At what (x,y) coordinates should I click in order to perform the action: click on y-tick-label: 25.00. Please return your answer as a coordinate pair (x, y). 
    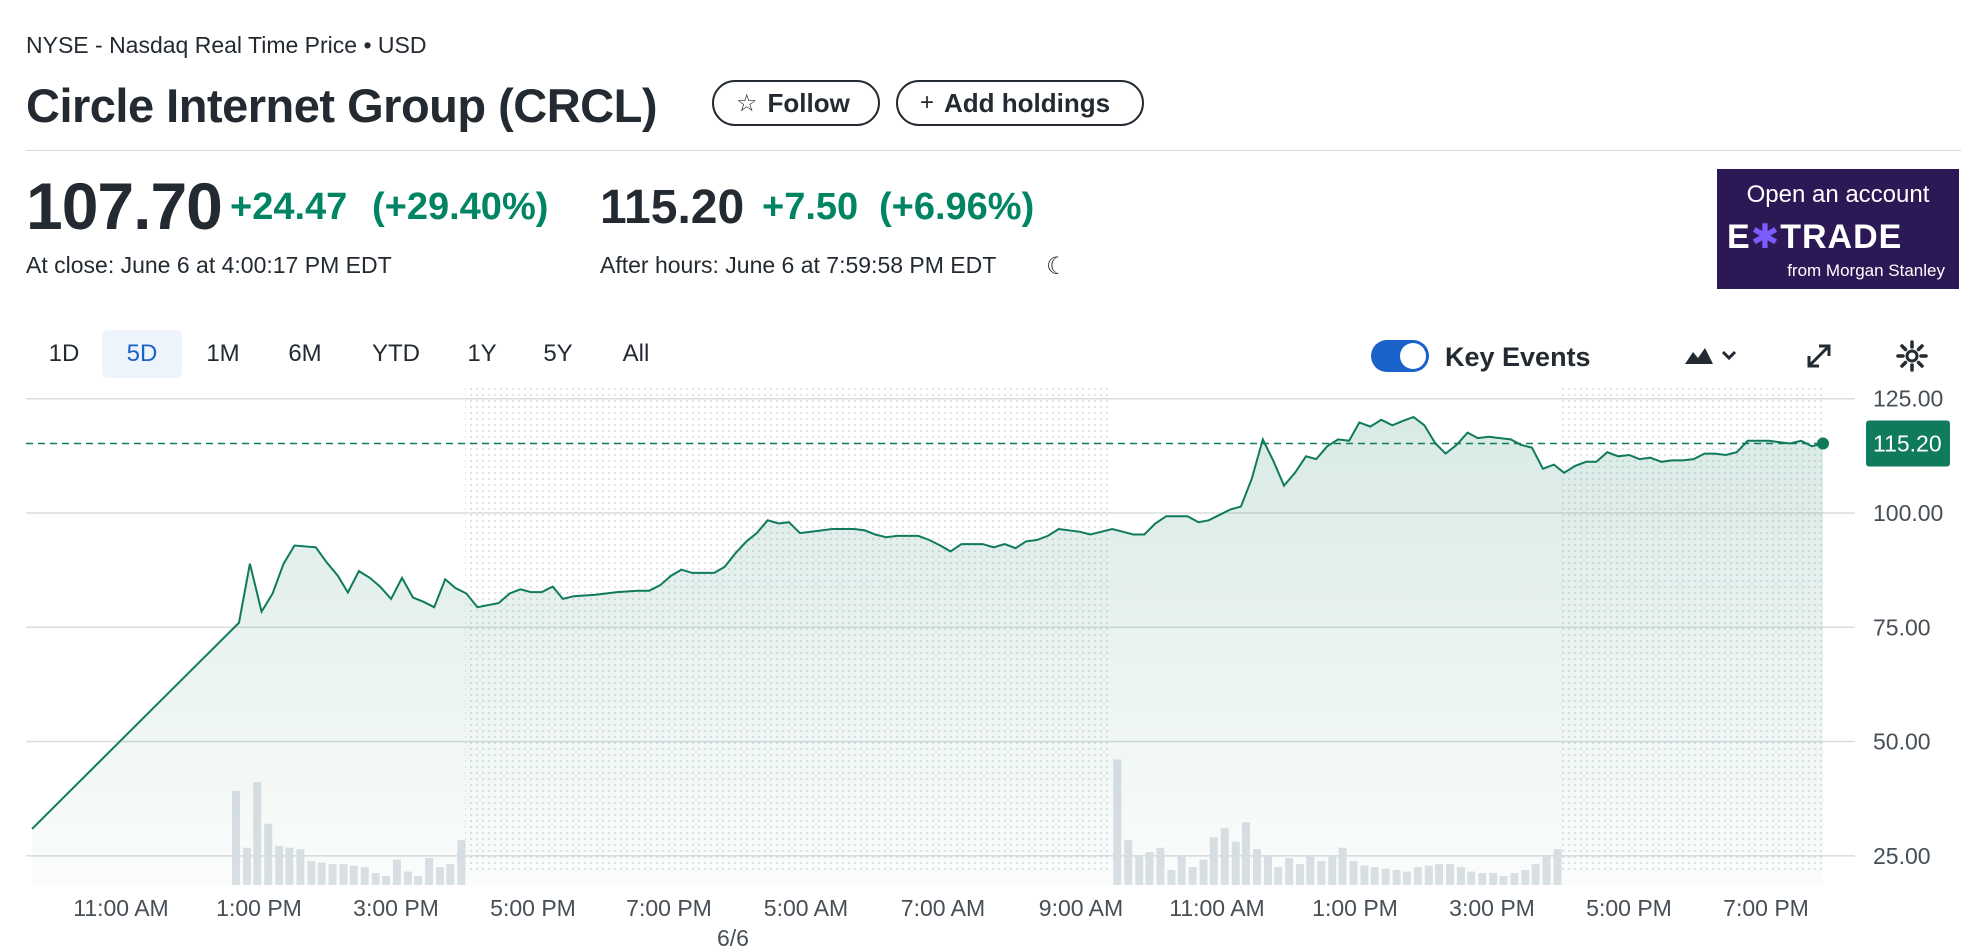
    Looking at the image, I should click on (1902, 856).